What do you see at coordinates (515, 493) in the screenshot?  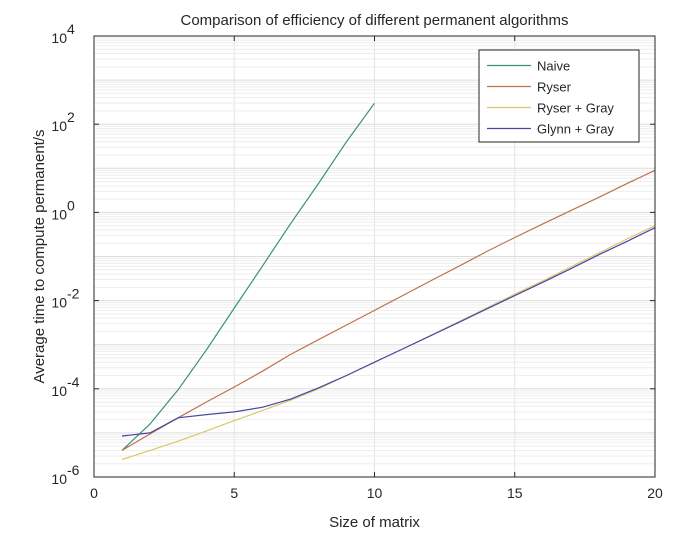 I see `x-tick-label: 15` at bounding box center [515, 493].